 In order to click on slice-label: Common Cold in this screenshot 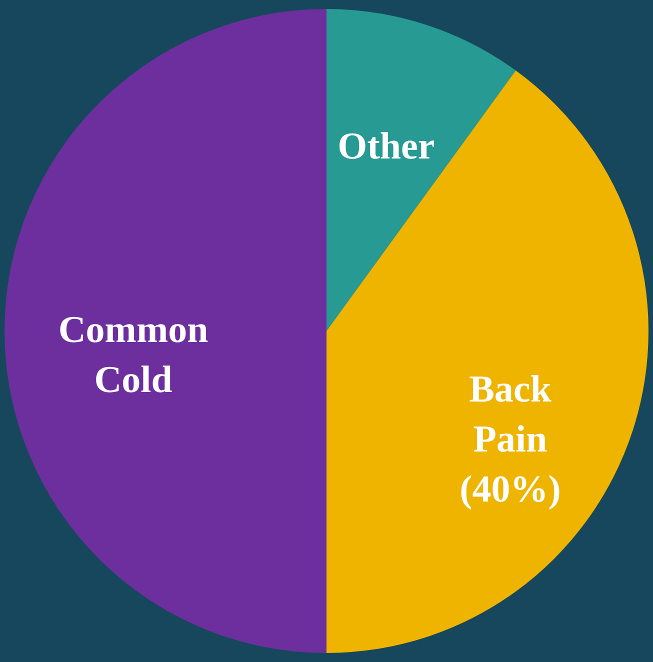, I will do `click(133, 355)`.